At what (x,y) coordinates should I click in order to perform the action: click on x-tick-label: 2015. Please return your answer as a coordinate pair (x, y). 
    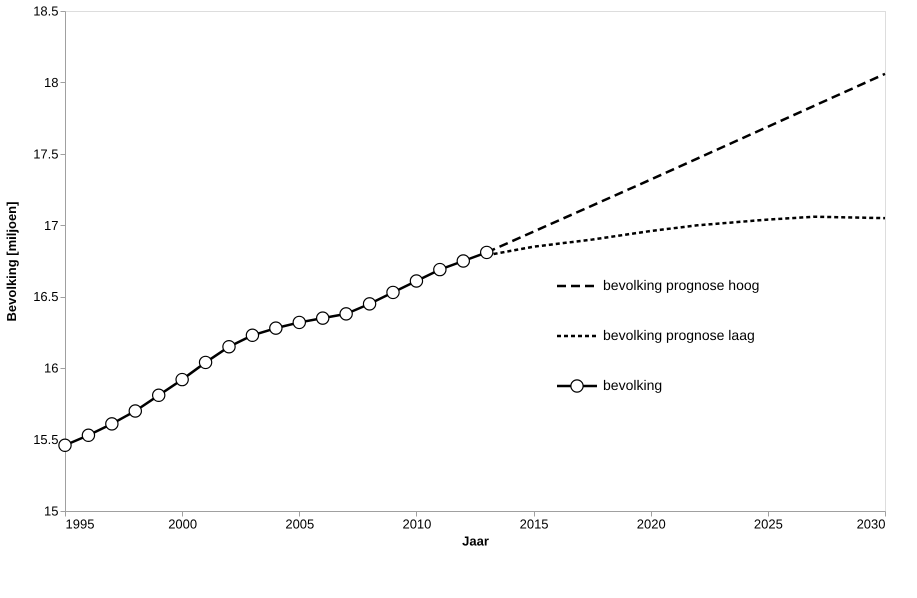
    Looking at the image, I should click on (534, 524).